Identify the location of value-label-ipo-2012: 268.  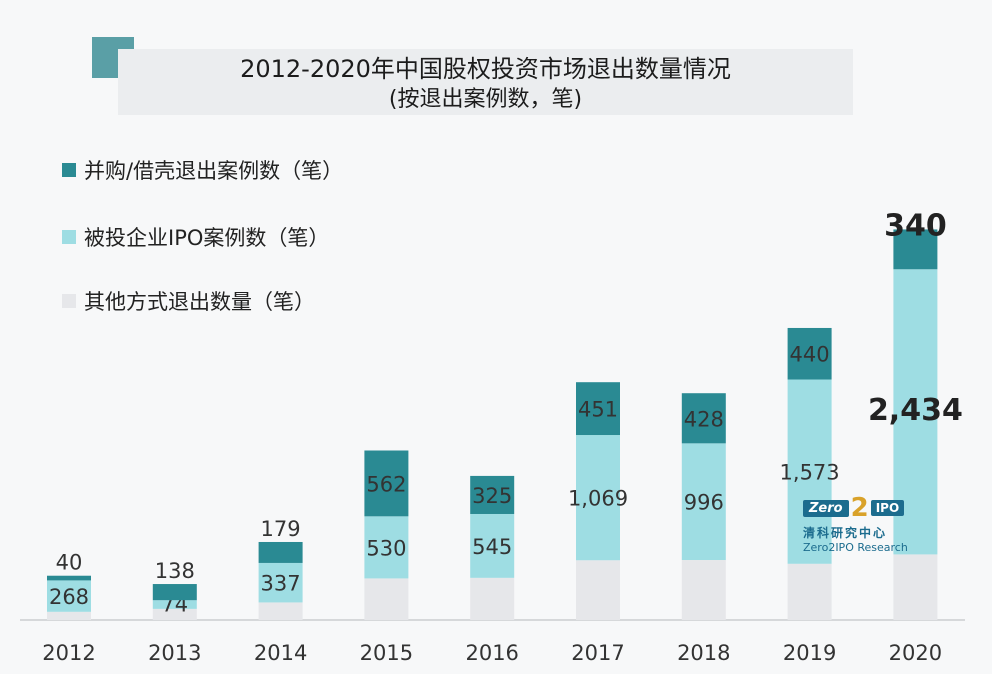
(69, 597).